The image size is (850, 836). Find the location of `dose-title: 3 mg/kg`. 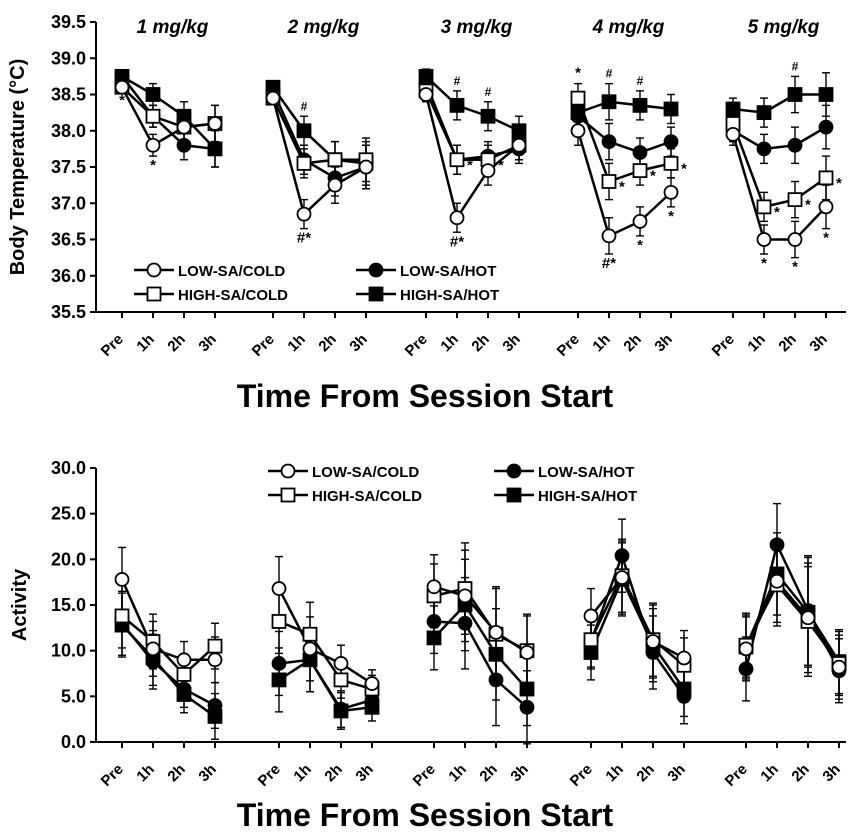

dose-title: 3 mg/kg is located at coordinates (477, 27).